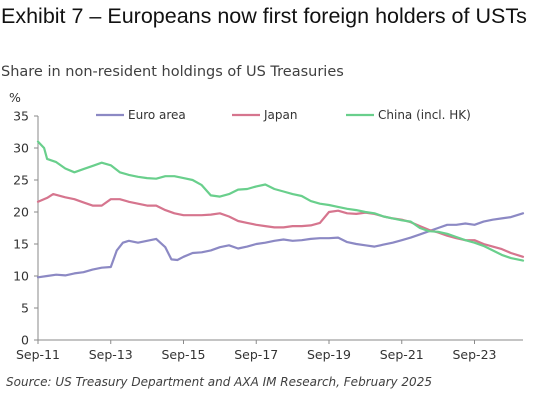 The width and height of the screenshot is (553, 402). Describe the element at coordinates (26, 228) in the screenshot. I see `y-axis: 0 5 10 15 20 25 30 35` at that location.